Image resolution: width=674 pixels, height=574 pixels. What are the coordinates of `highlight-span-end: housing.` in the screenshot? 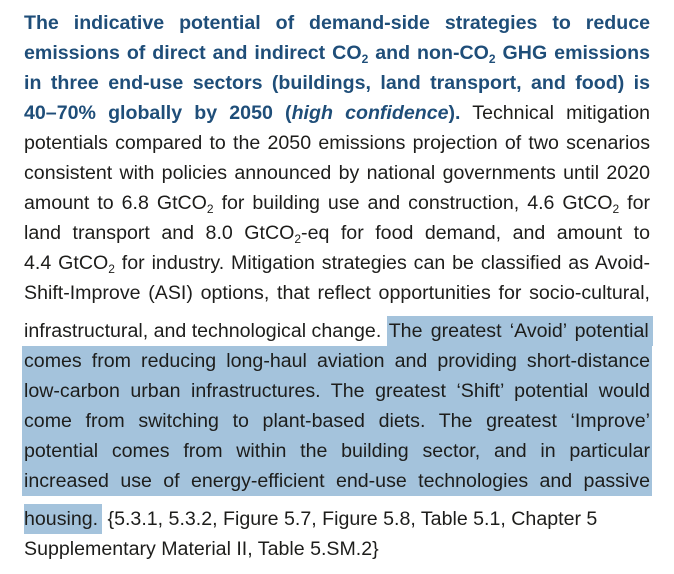 It's located at (63, 519).